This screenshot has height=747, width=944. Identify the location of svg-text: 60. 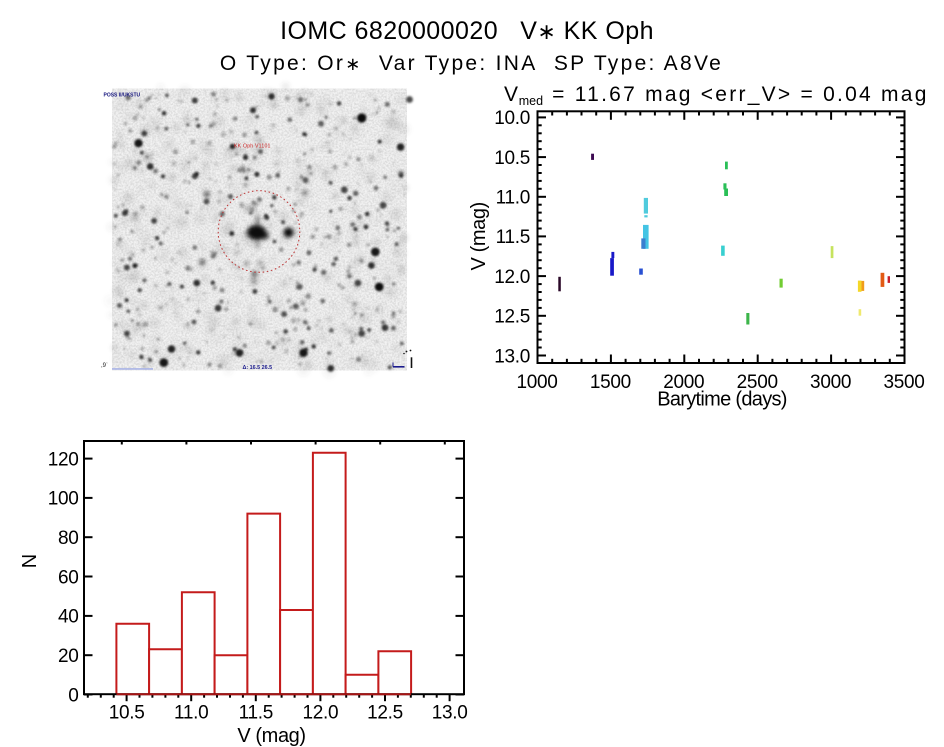
(68, 577).